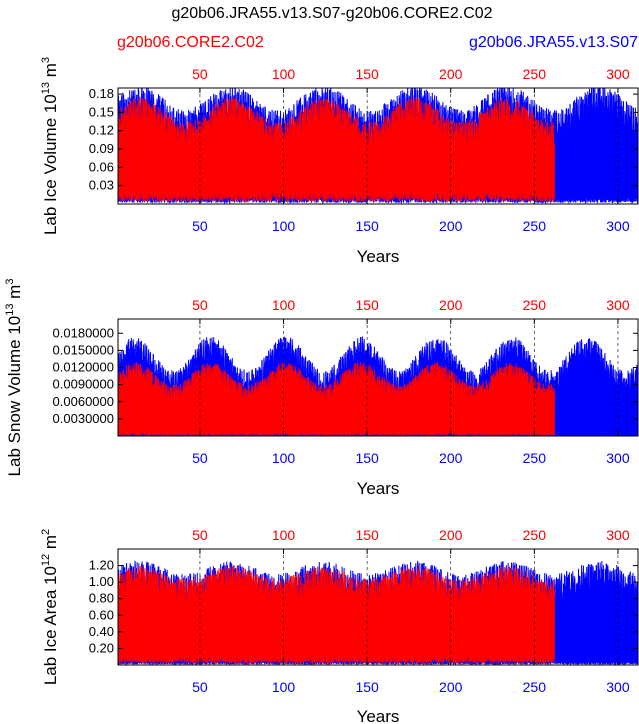 The height and width of the screenshot is (724, 639). Describe the element at coordinates (101, 581) in the screenshot. I see `y-tick-label: 1.00` at that location.